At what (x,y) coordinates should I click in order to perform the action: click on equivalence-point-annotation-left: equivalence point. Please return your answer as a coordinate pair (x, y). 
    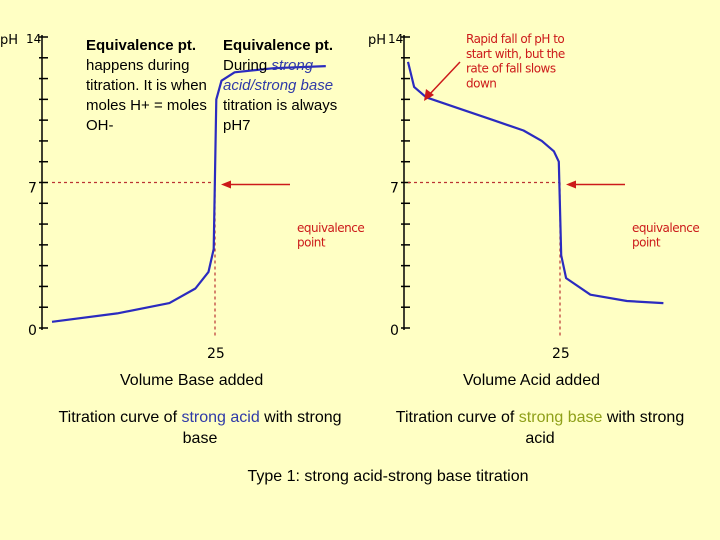
    Looking at the image, I should click on (331, 235).